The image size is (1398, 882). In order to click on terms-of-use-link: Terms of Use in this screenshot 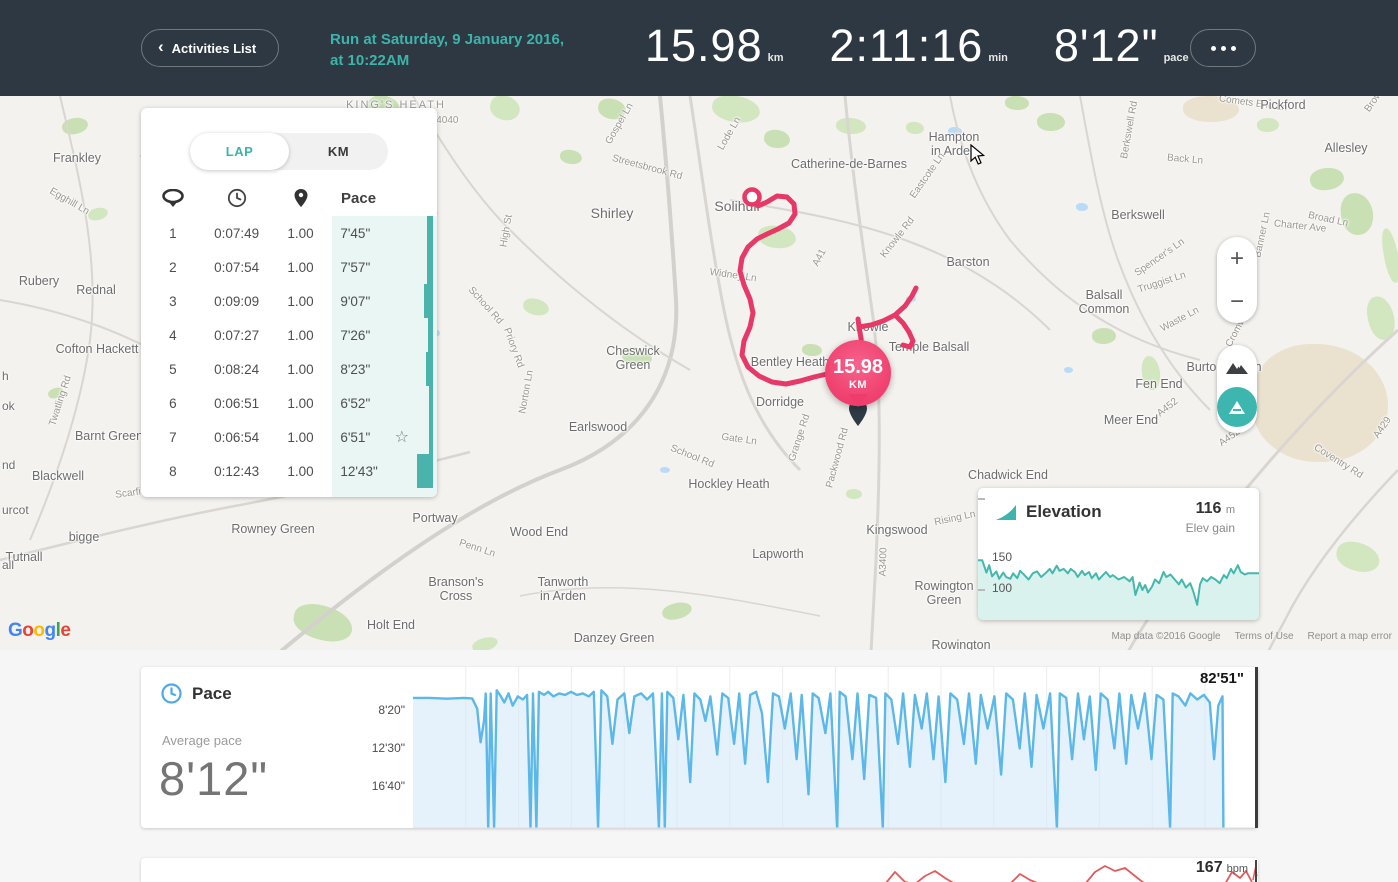, I will do `click(1264, 636)`.